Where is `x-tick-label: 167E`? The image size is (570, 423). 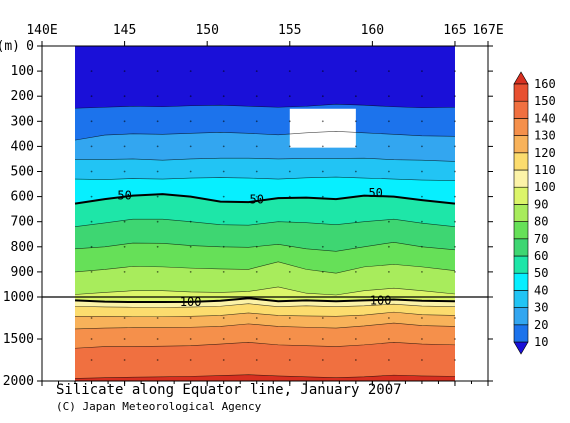
x-tick-label: 167E is located at coordinates (487, 30).